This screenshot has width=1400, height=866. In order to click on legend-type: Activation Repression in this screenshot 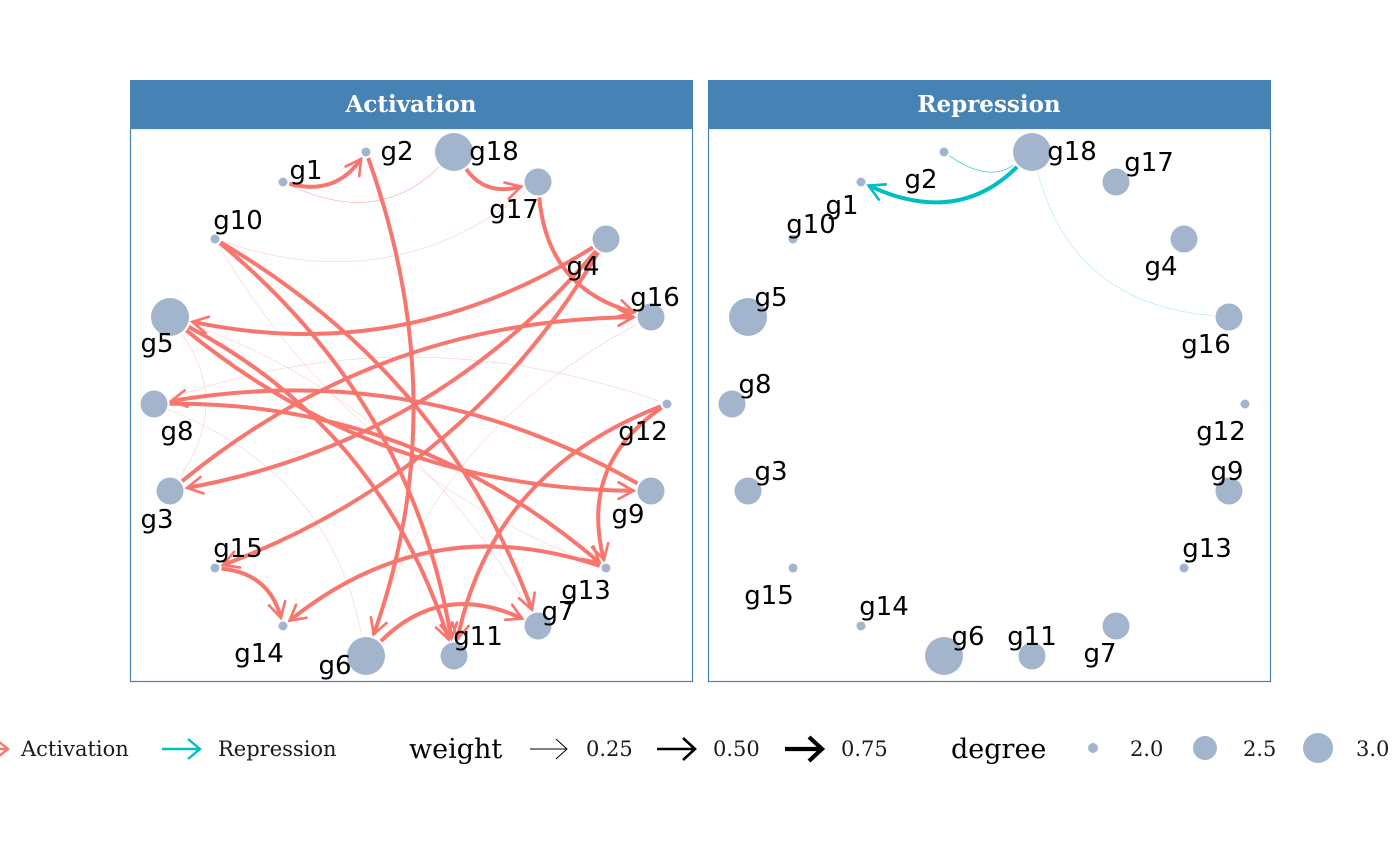, I will do `click(168, 749)`.